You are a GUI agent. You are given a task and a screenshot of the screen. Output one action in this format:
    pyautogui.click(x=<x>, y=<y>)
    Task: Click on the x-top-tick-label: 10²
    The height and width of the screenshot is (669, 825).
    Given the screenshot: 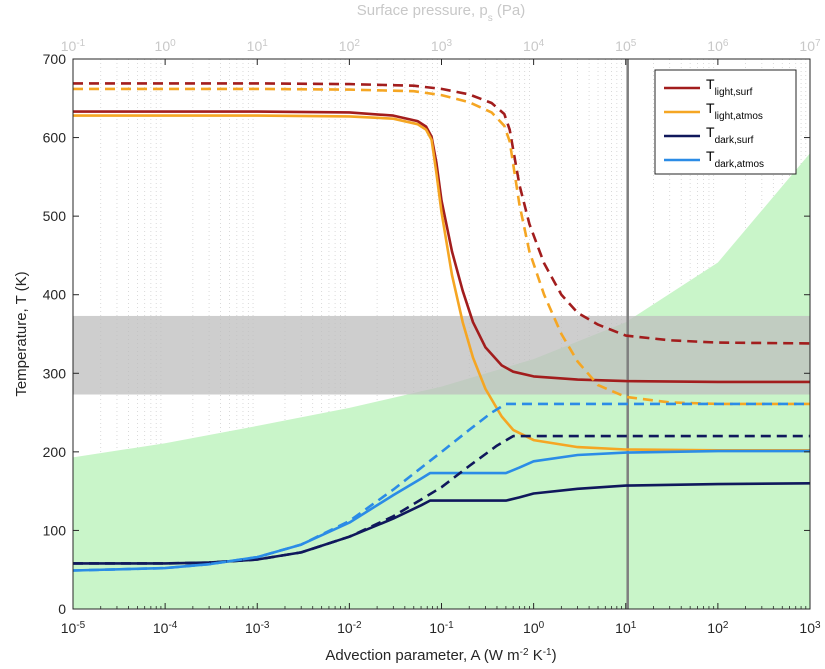 What is the action you would take?
    pyautogui.click(x=350, y=46)
    